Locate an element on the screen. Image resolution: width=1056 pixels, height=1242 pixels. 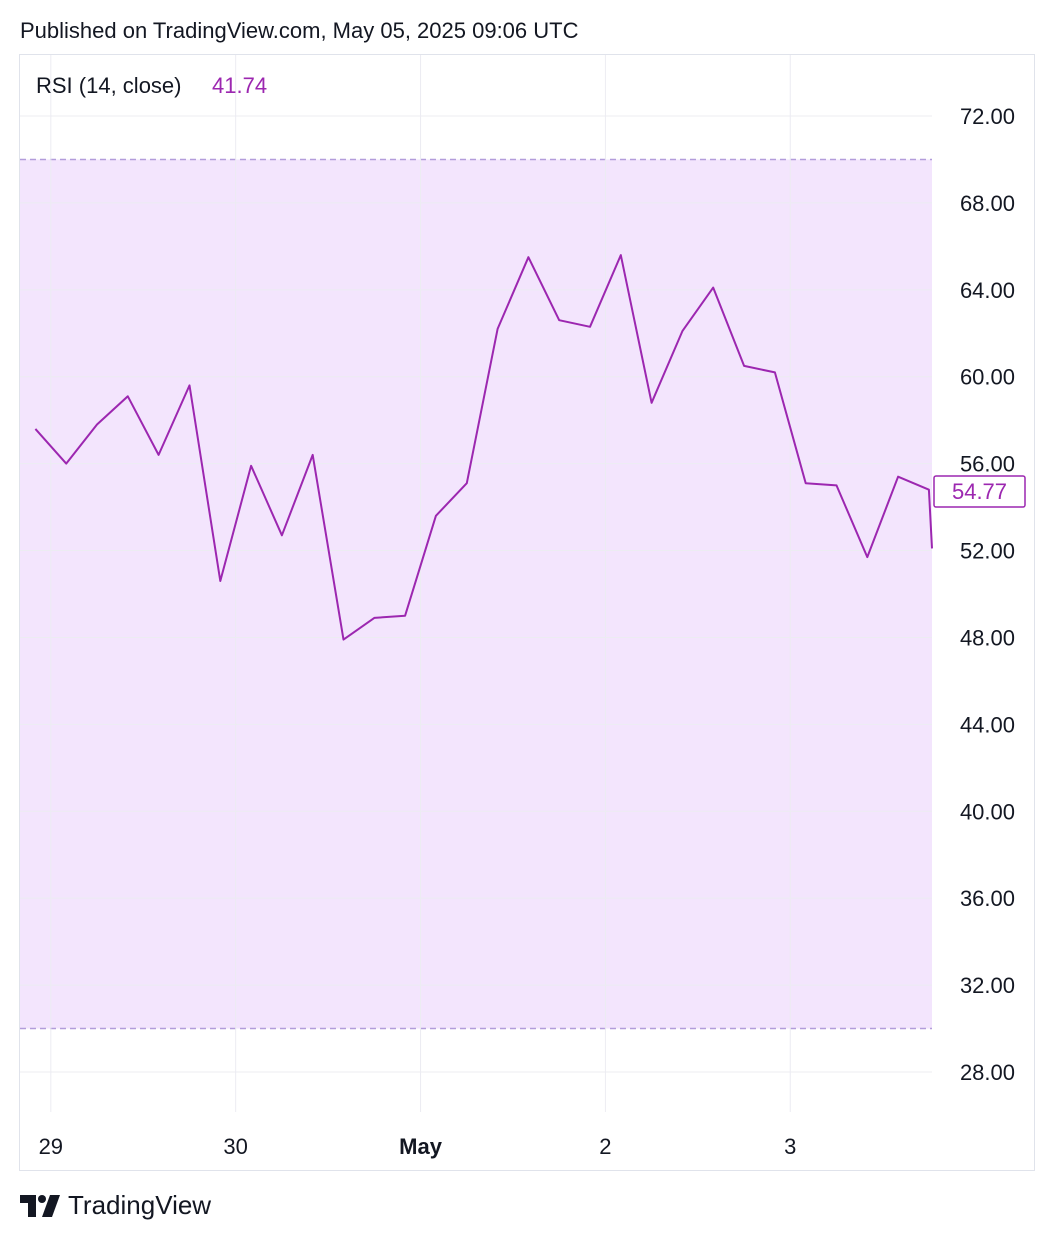
footer-brand: TradingView is located at coordinates (115, 1205).